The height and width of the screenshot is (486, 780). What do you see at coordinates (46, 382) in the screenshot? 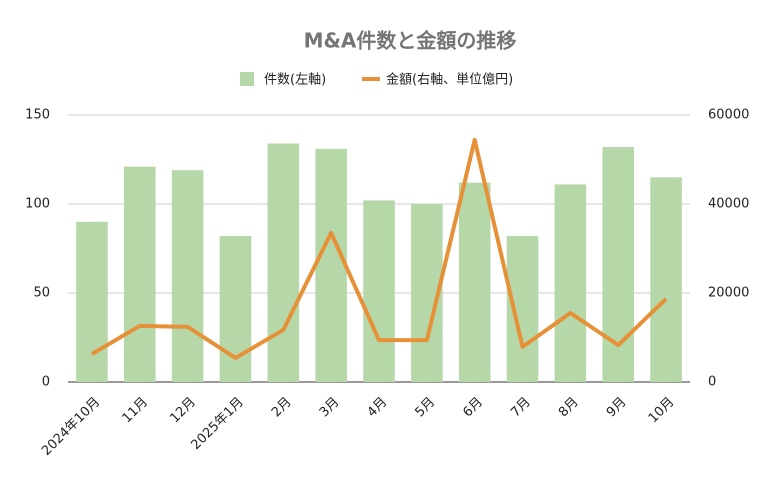
I see `y-tick-label: 0` at bounding box center [46, 382].